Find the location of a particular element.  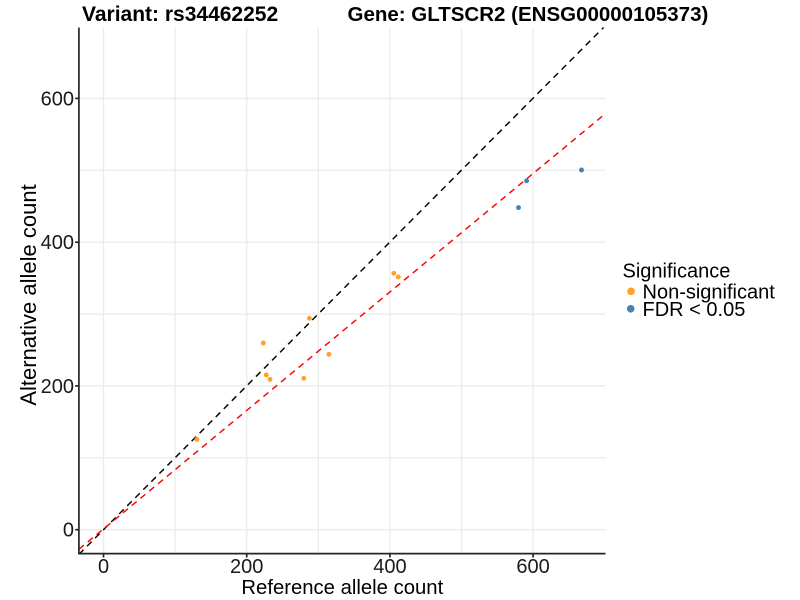

svg-text: Alternative allele count is located at coordinates (28, 294).